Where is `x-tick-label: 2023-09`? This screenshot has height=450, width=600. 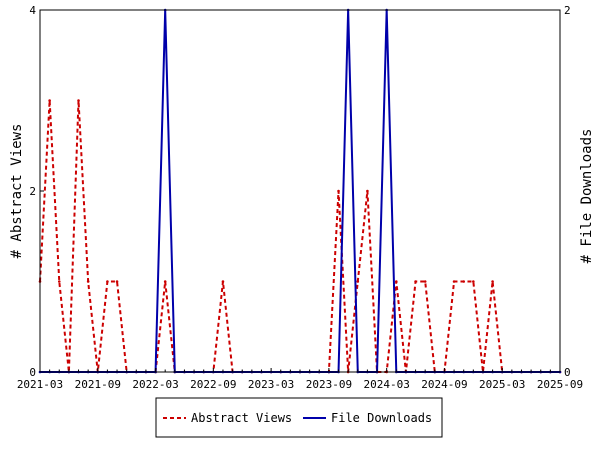 x-tick-label: 2023-09 is located at coordinates (329, 384).